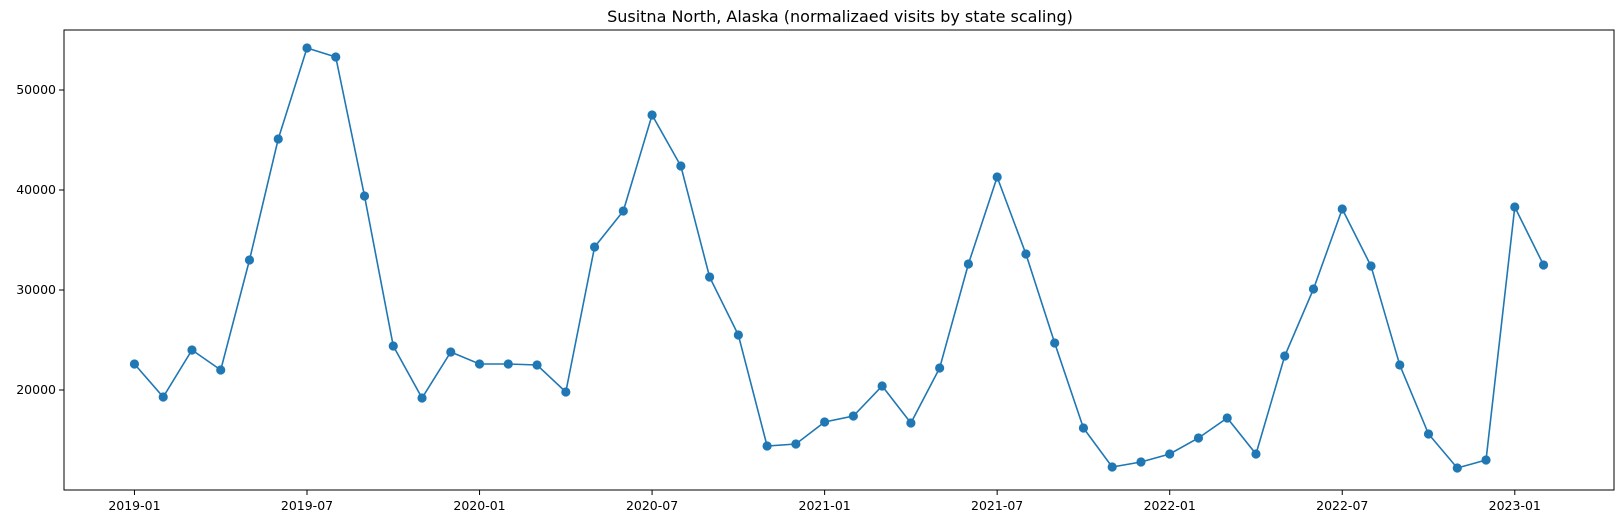 This screenshot has width=1624, height=526. Describe the element at coordinates (1170, 505) in the screenshot. I see `x-tick-label: 2022-01` at that location.